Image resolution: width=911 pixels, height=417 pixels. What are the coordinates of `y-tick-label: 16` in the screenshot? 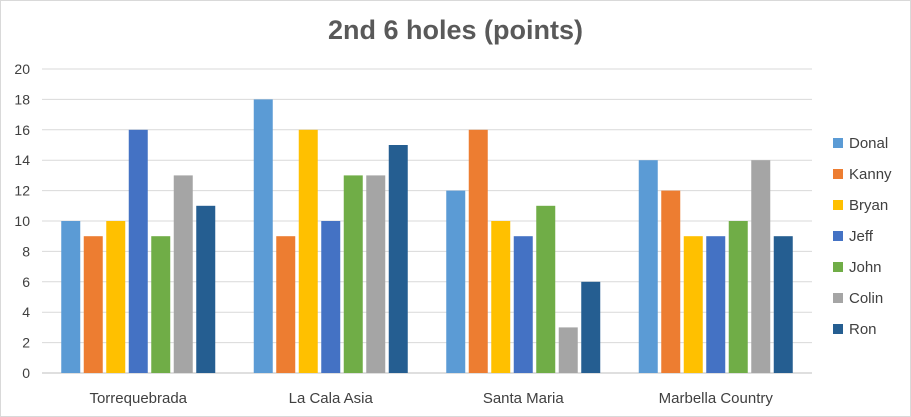 It's located at (22, 130).